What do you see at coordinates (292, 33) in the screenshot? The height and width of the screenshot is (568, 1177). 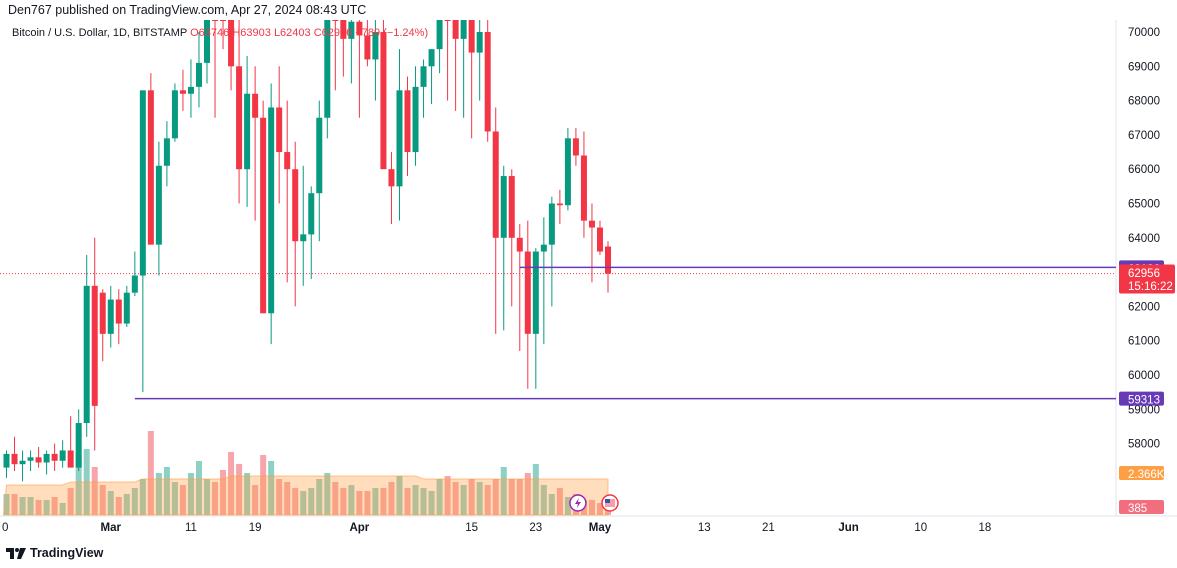 I see `legend-low: L62403` at bounding box center [292, 33].